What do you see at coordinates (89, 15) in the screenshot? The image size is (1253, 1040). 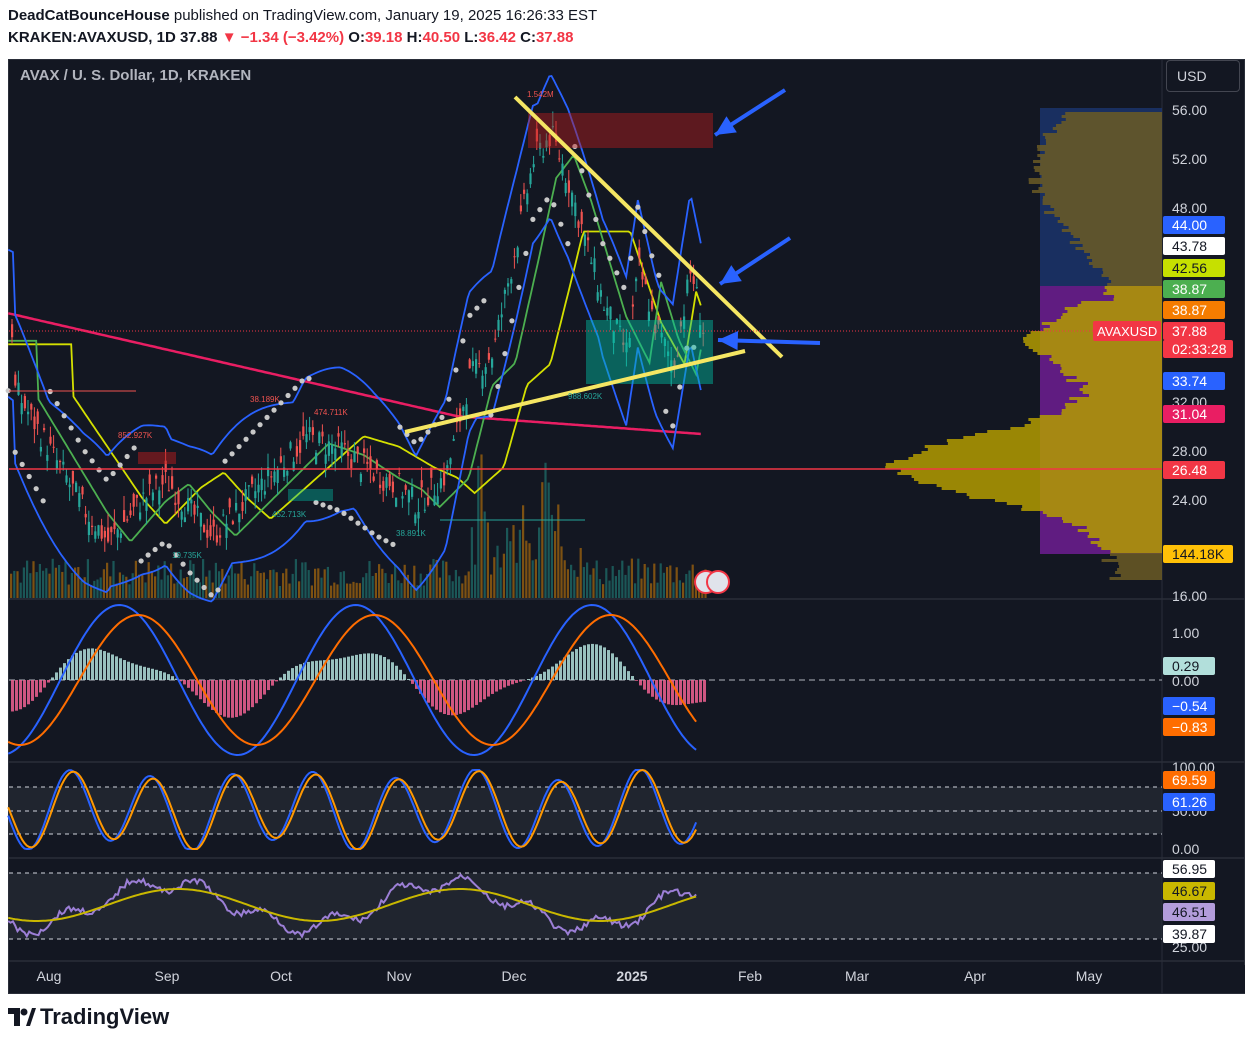 I see `author-name: DeadCatBounceHouse` at bounding box center [89, 15].